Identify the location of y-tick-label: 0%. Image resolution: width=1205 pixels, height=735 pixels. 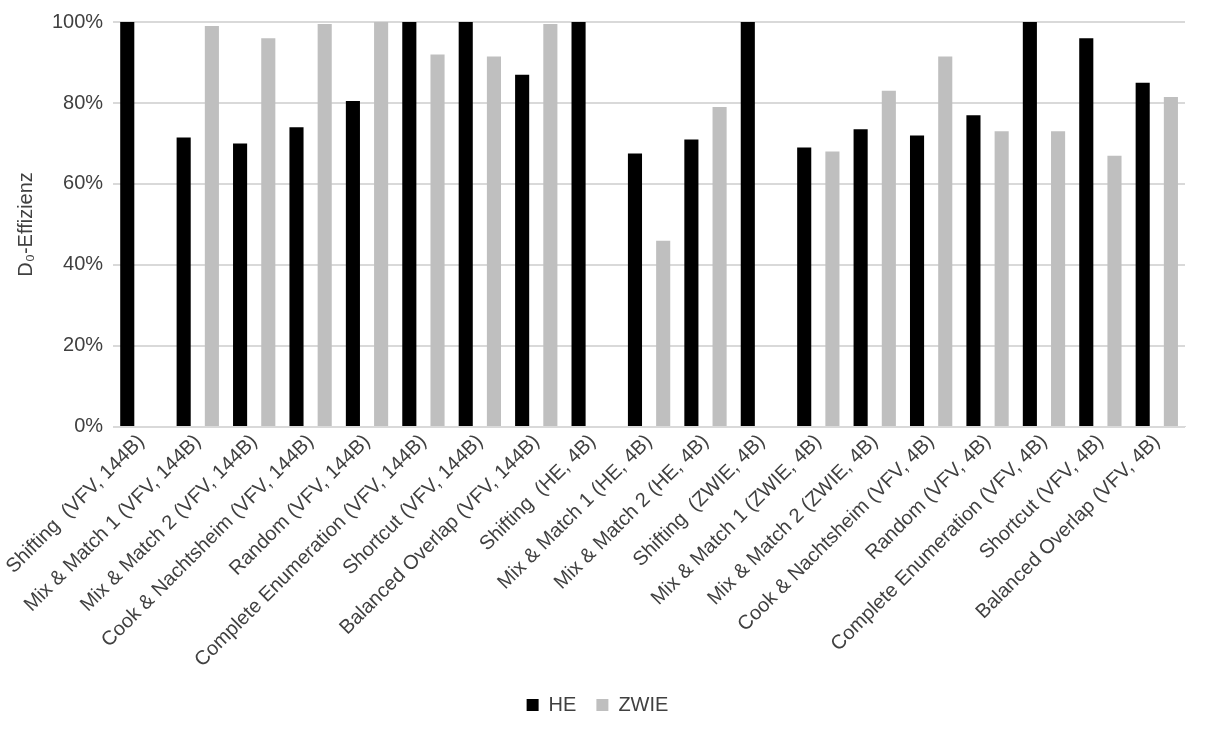
(89, 425).